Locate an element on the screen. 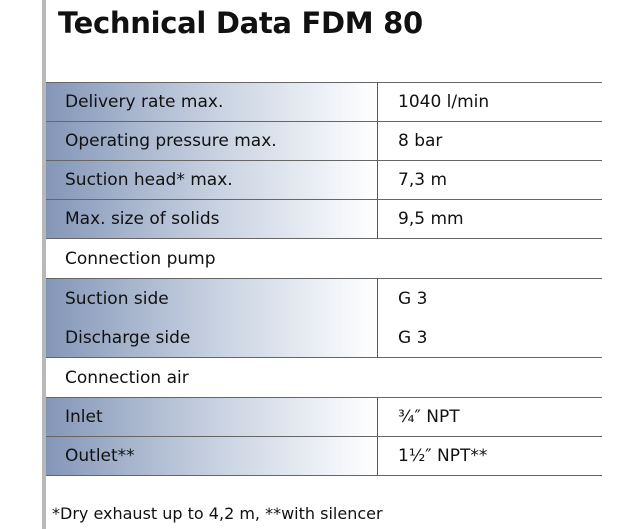 This screenshot has height=529, width=640. table-row: Outlet** 1½″ NPT** is located at coordinates (324, 456).